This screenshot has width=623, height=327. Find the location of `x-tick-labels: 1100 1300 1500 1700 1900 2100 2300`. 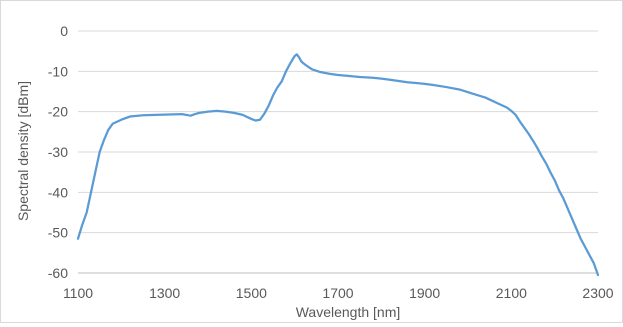

x-tick-labels: 1100 1300 1500 1700 1900 2100 2300 is located at coordinates (338, 293).